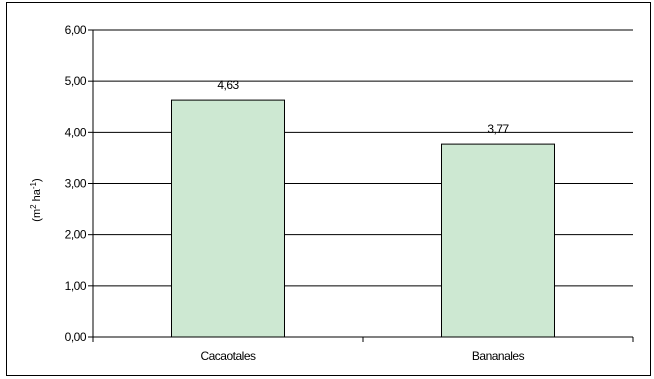  Describe the element at coordinates (228, 85) in the screenshot. I see `data-label: 4,63` at that location.